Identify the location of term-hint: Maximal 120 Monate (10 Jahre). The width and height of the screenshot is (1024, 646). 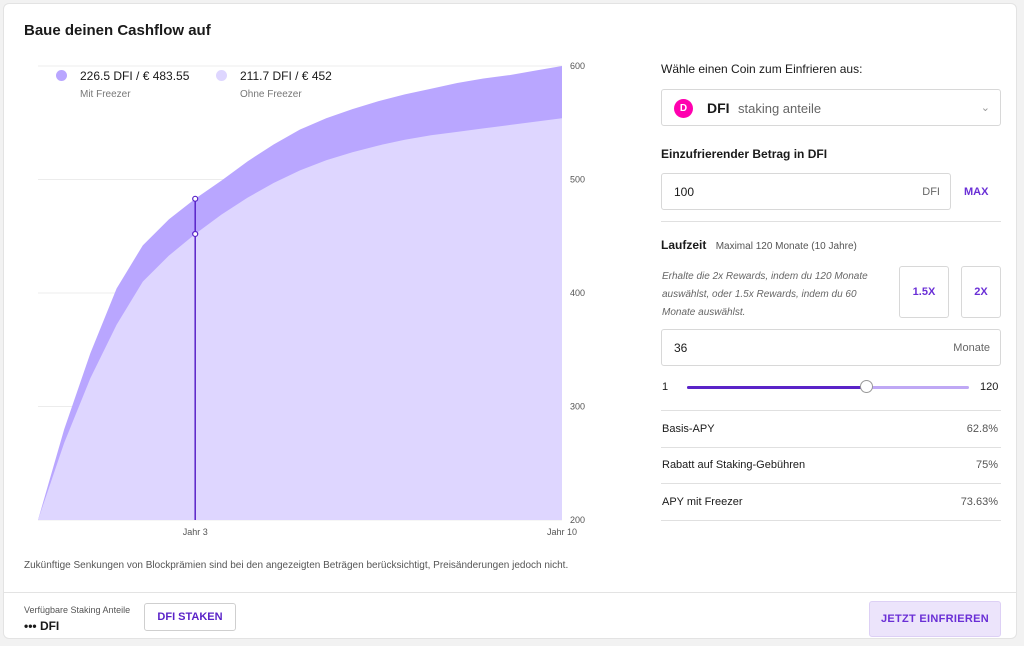
(786, 246).